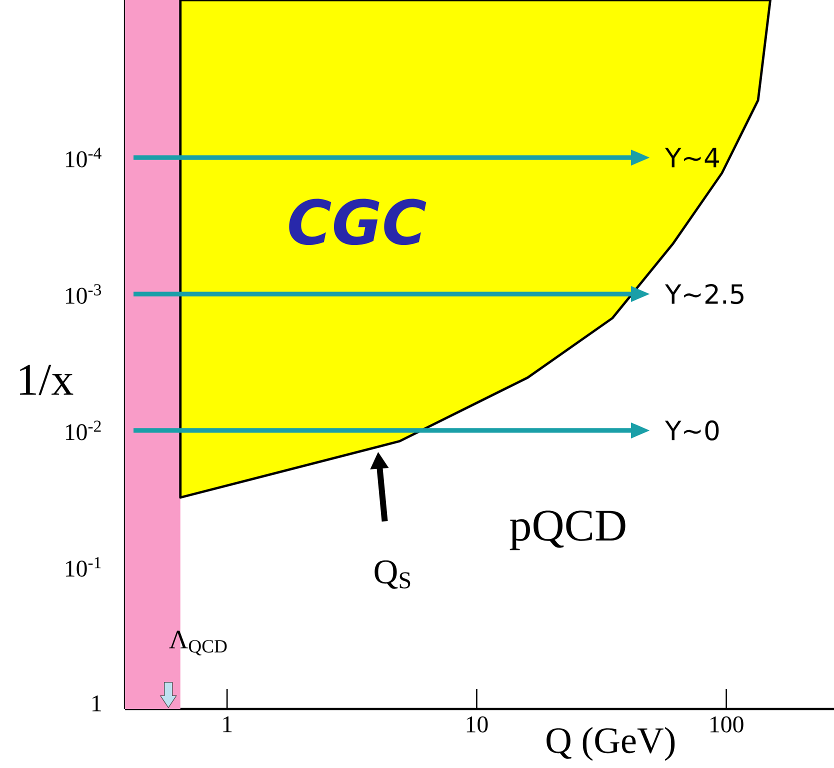 This screenshot has width=834, height=768. What do you see at coordinates (198, 643) in the screenshot?
I see `band-label: Λ$_{QCD}$` at bounding box center [198, 643].